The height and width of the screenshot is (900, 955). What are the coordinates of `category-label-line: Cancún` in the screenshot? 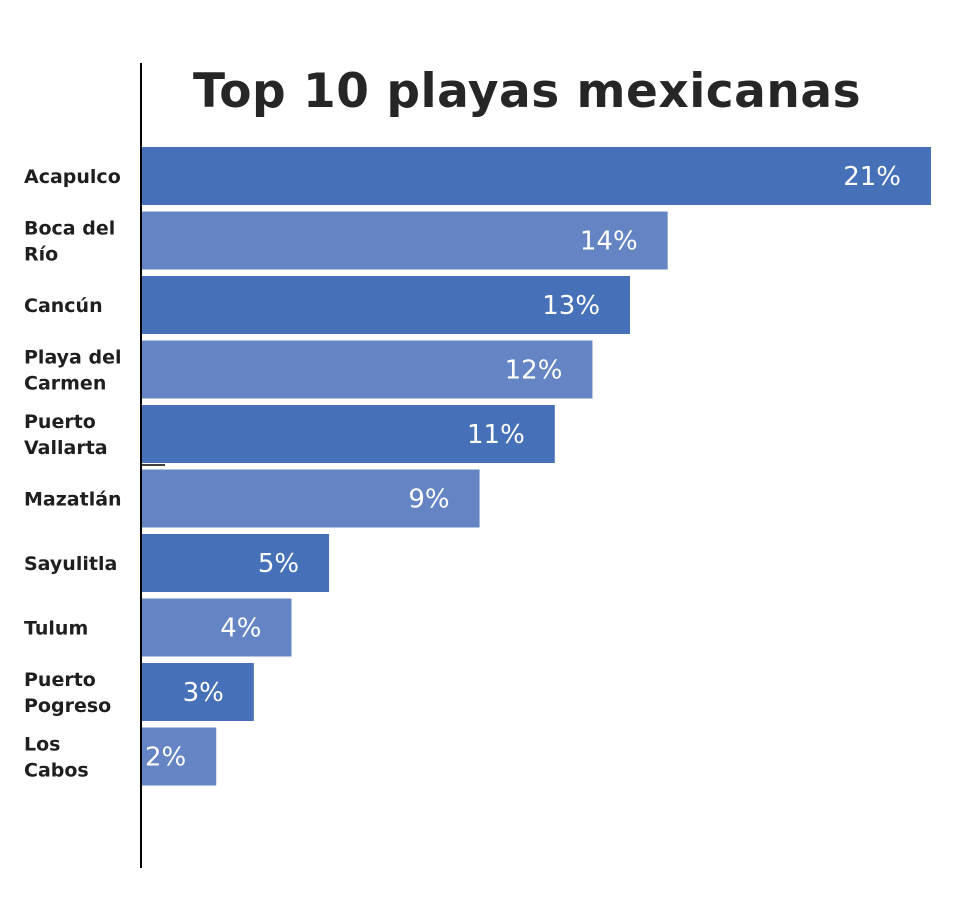 It's located at (63, 306).